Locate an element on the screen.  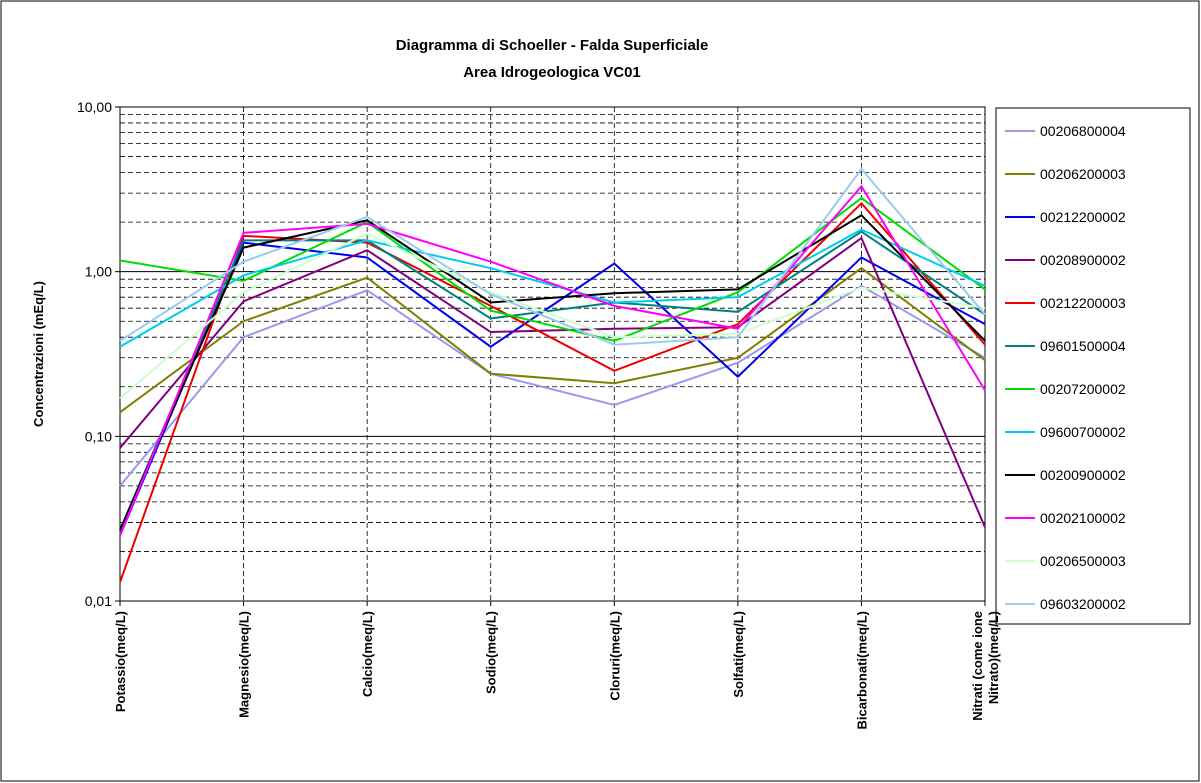
y-tick-label: 1,00 is located at coordinates (98, 272).